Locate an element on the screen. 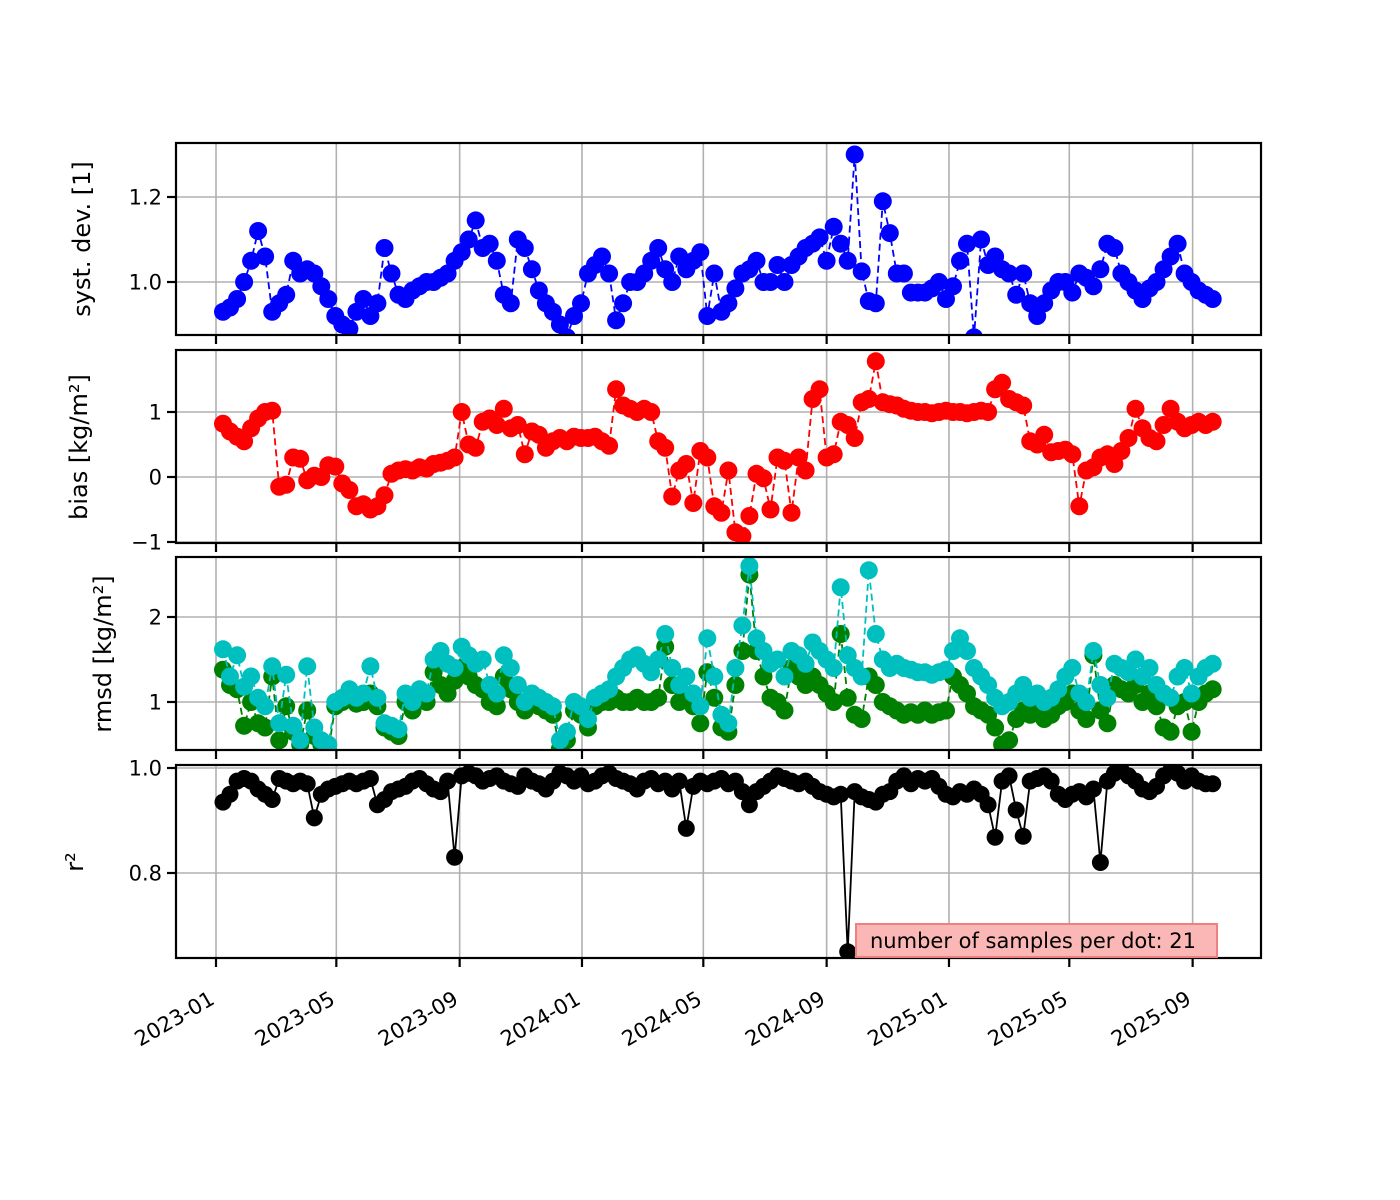 Image resolution: width=1400 pixels, height=1200 pixels. x-tick-label: 2024-05 is located at coordinates (662, 1019).